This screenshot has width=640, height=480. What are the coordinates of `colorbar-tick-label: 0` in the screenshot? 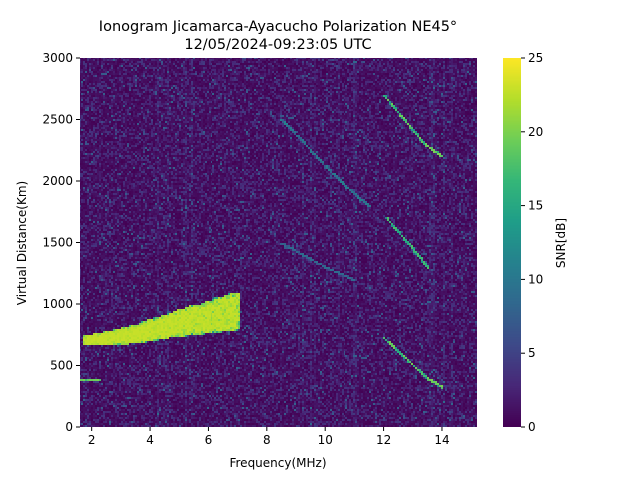 It's located at (532, 427).